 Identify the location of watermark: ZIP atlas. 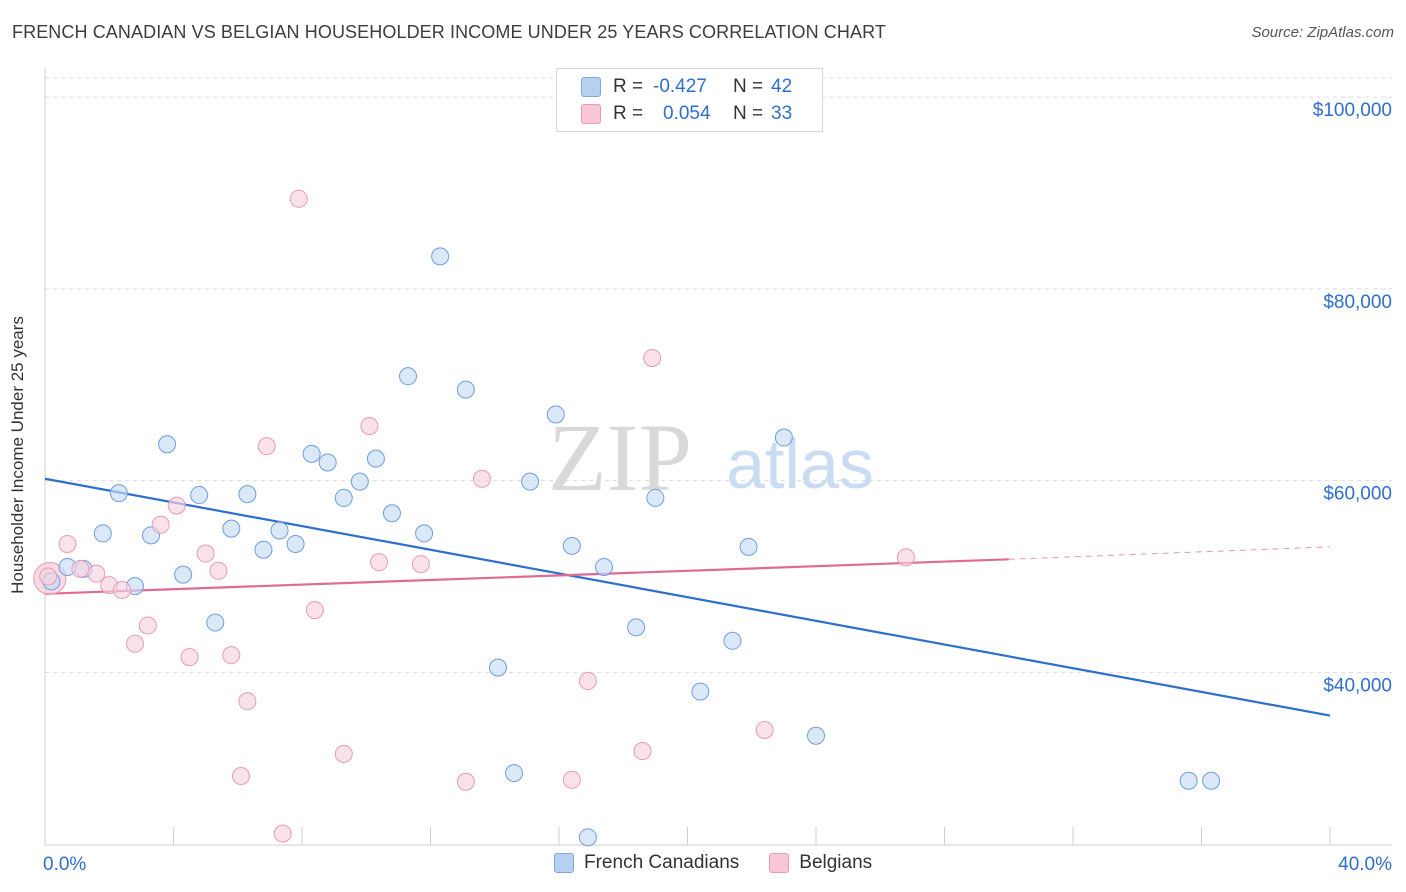
(711, 457).